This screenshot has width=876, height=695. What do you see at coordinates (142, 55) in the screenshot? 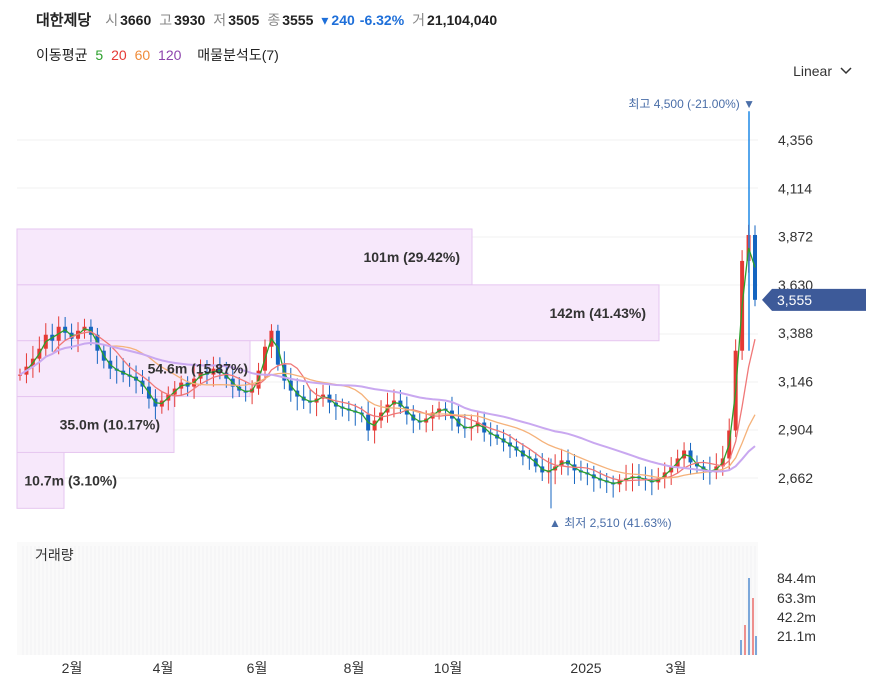
I see `ma-60: 60` at bounding box center [142, 55].